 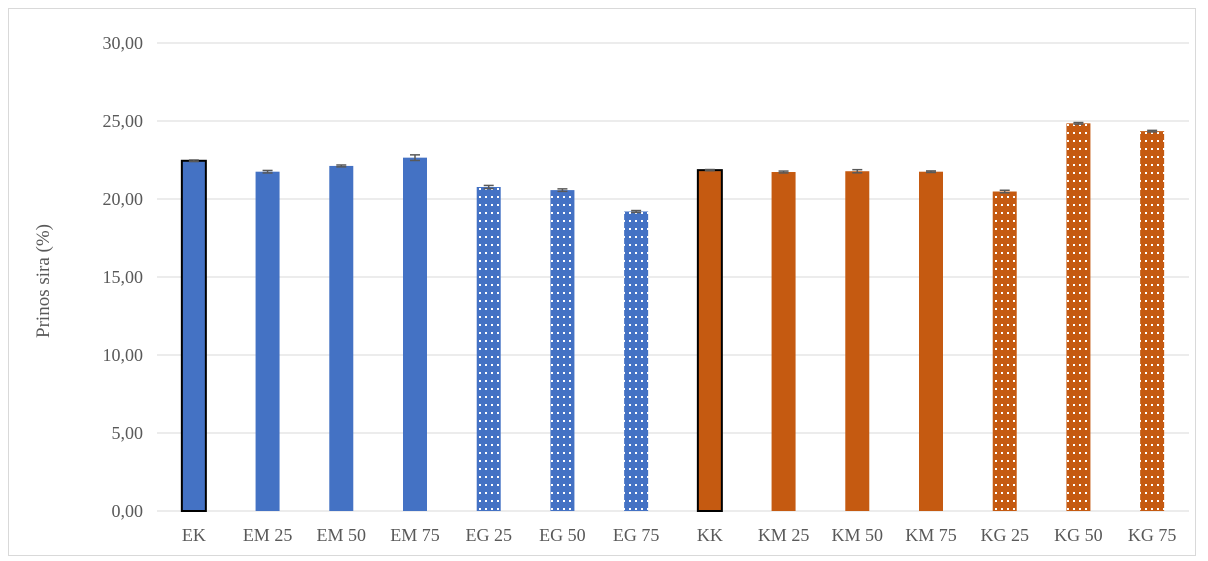 I want to click on x-tick-label: KM 50, so click(x=858, y=535).